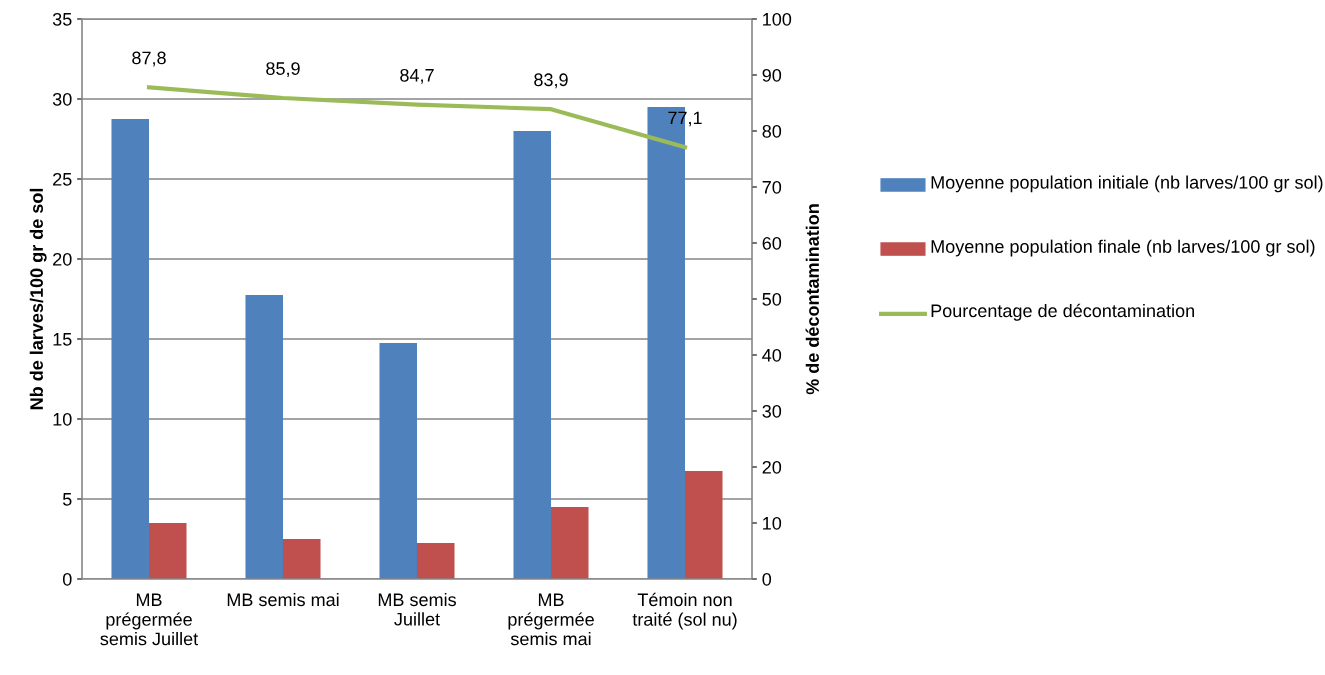  I want to click on x-tick-label: MB semis mai, so click(283, 599).